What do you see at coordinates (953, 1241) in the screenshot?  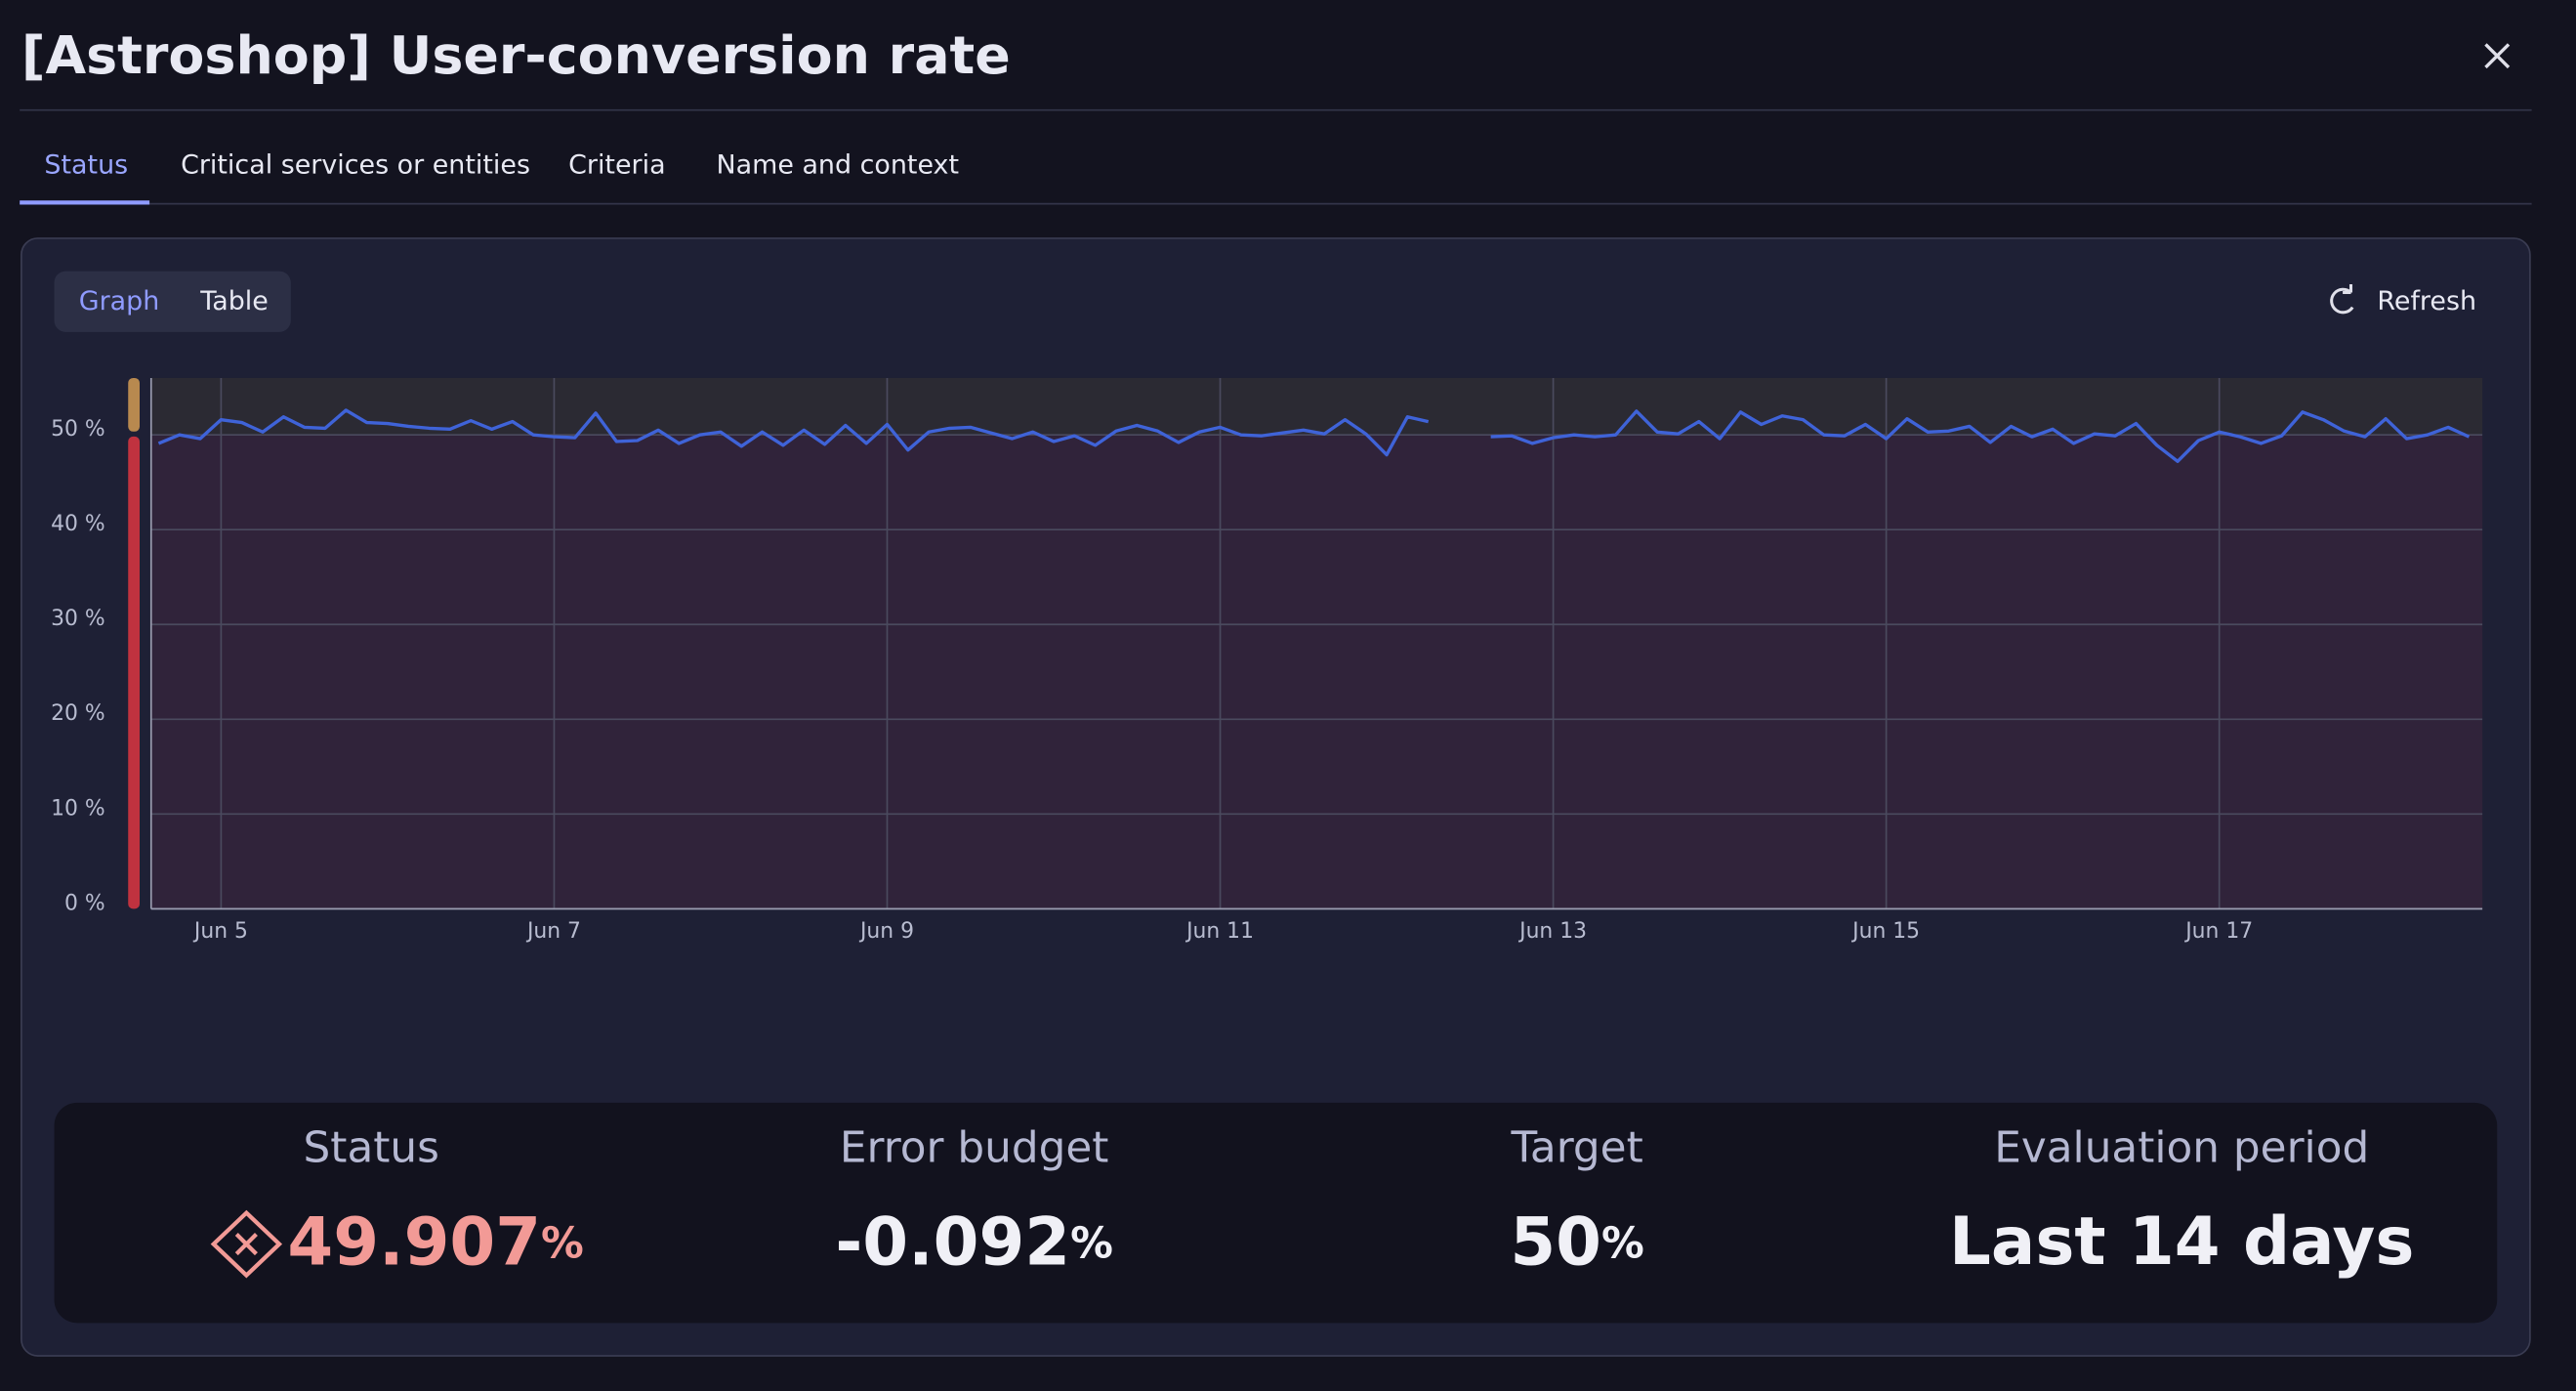 I see `value: -0.092` at bounding box center [953, 1241].